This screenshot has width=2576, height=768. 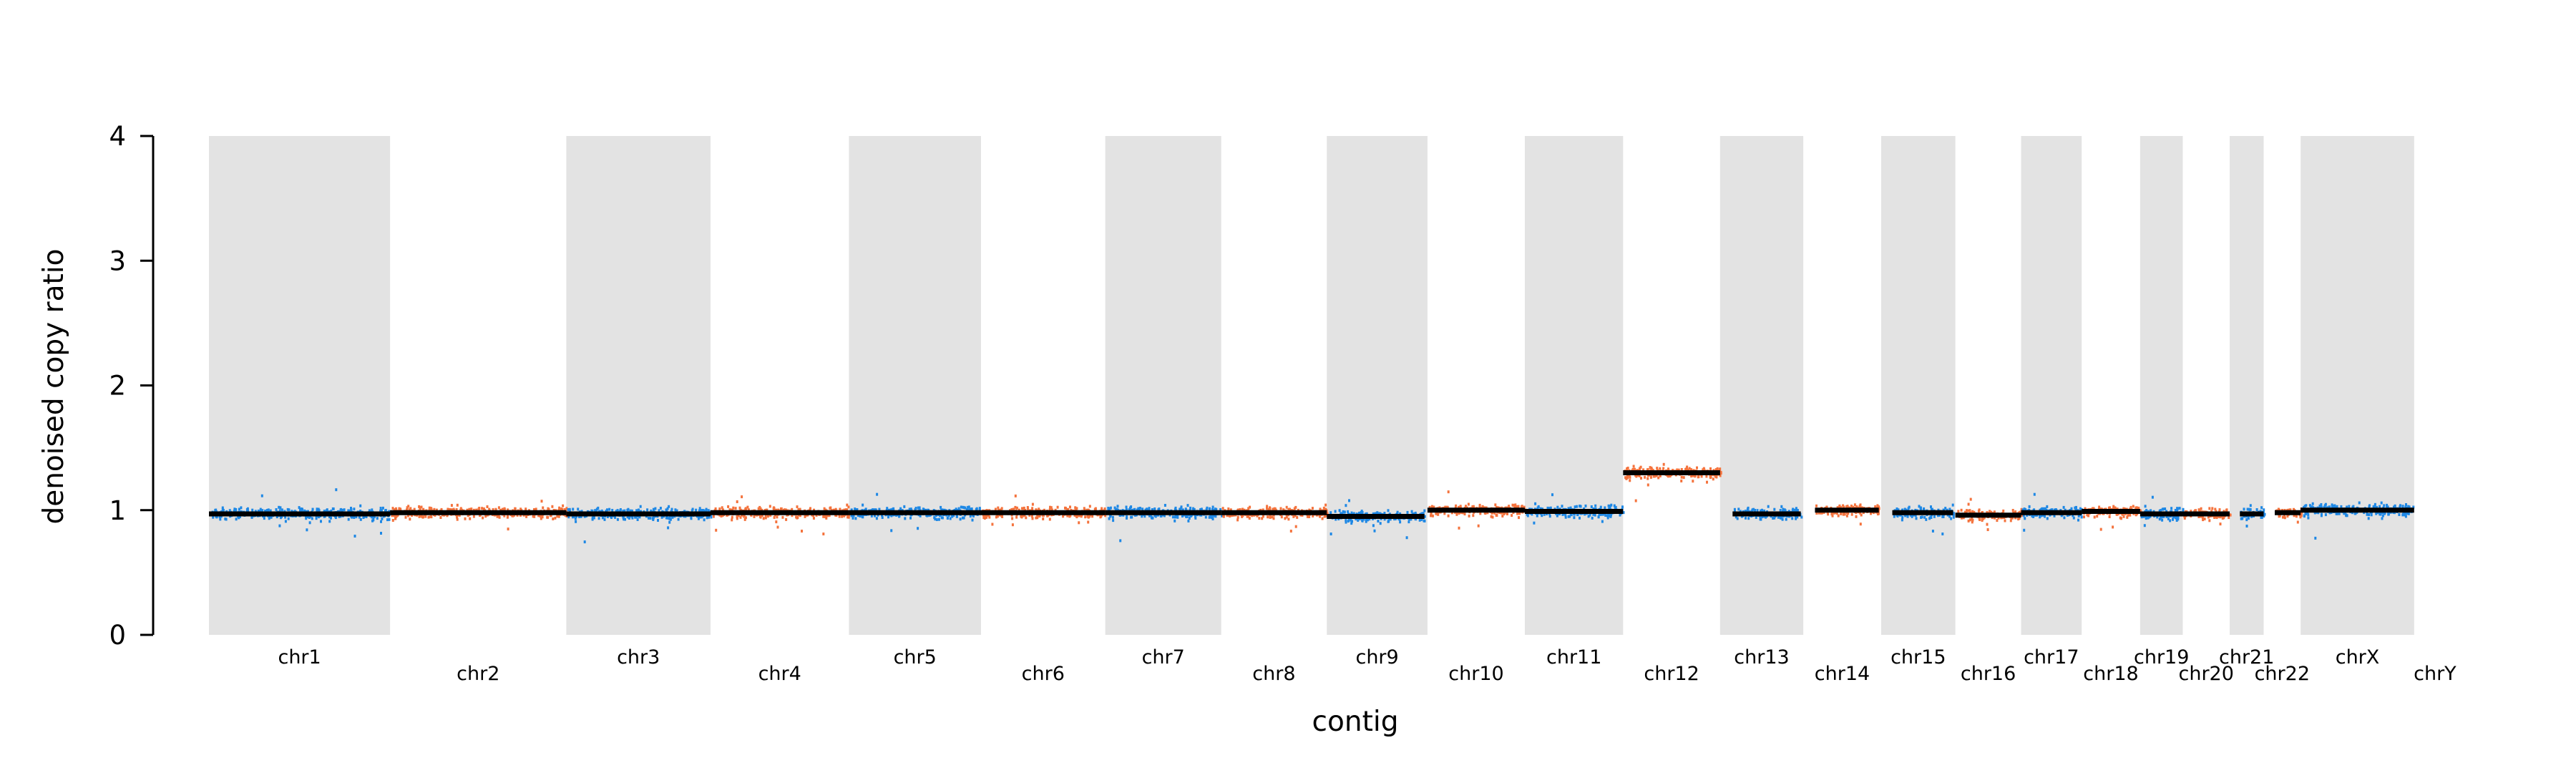 What do you see at coordinates (2282, 674) in the screenshot?
I see `contig-label-chr22: chr22` at bounding box center [2282, 674].